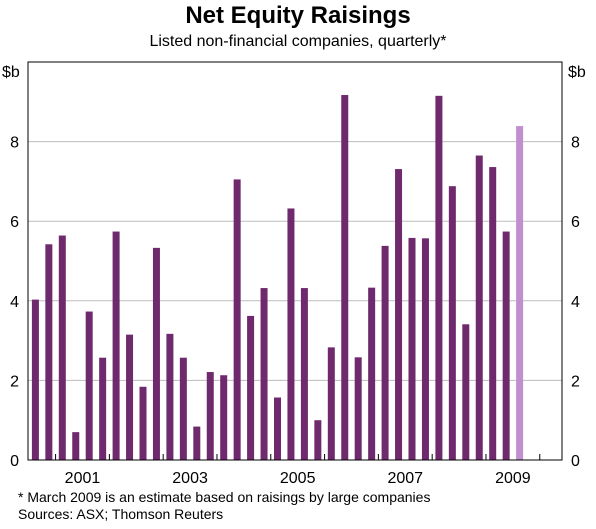 The width and height of the screenshot is (596, 529). Describe the element at coordinates (190, 478) in the screenshot. I see `x-tick-label-2003: 2003` at that location.